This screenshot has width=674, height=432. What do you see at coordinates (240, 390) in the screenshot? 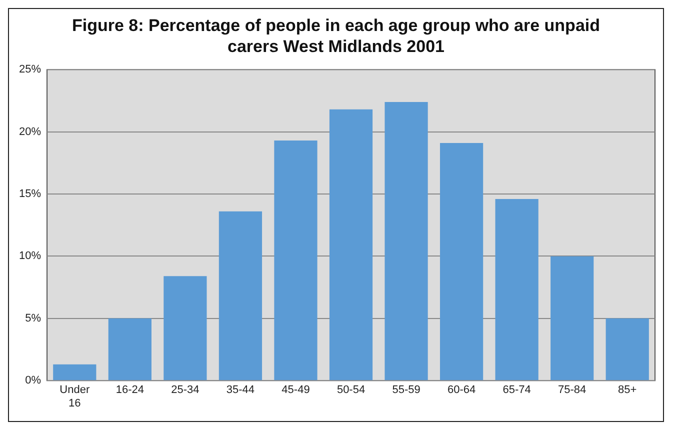
I see `x-tick-label: 35-44` at bounding box center [240, 390].